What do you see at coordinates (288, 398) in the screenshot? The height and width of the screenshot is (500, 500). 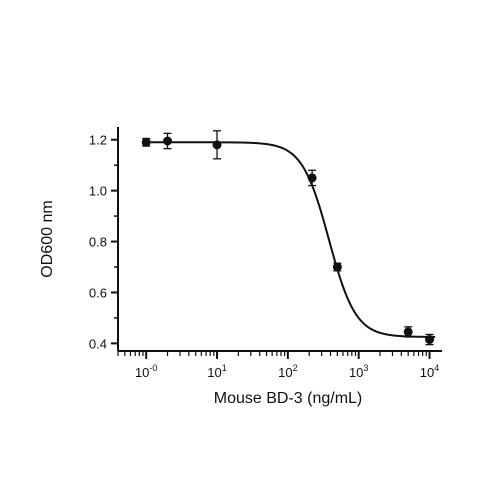 I see `x-axis-title: Mouse BD-3 (ng/mL)` at bounding box center [288, 398].